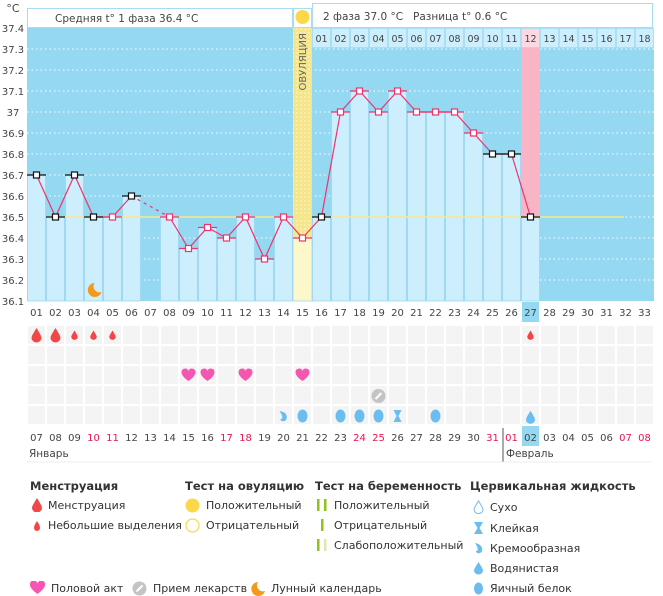 The width and height of the screenshot is (663, 596). What do you see at coordinates (644, 39) in the screenshot?
I see `phase2-day-label: 18` at bounding box center [644, 39].